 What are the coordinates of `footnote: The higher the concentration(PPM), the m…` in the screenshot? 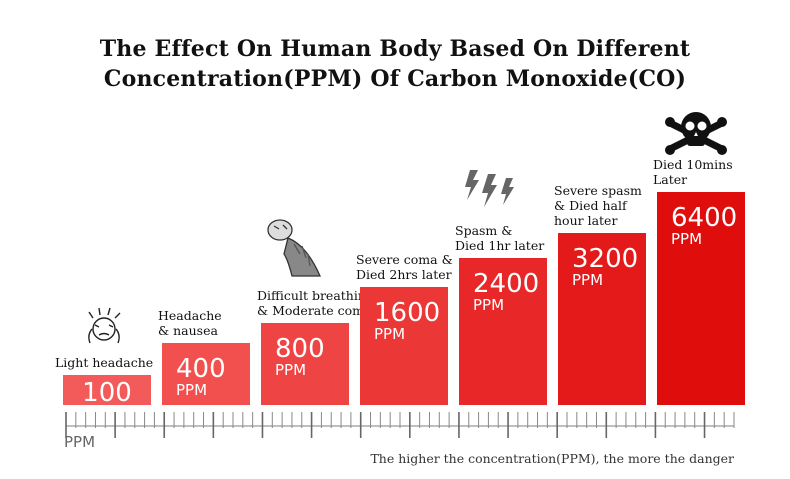 It's located at (552, 458).